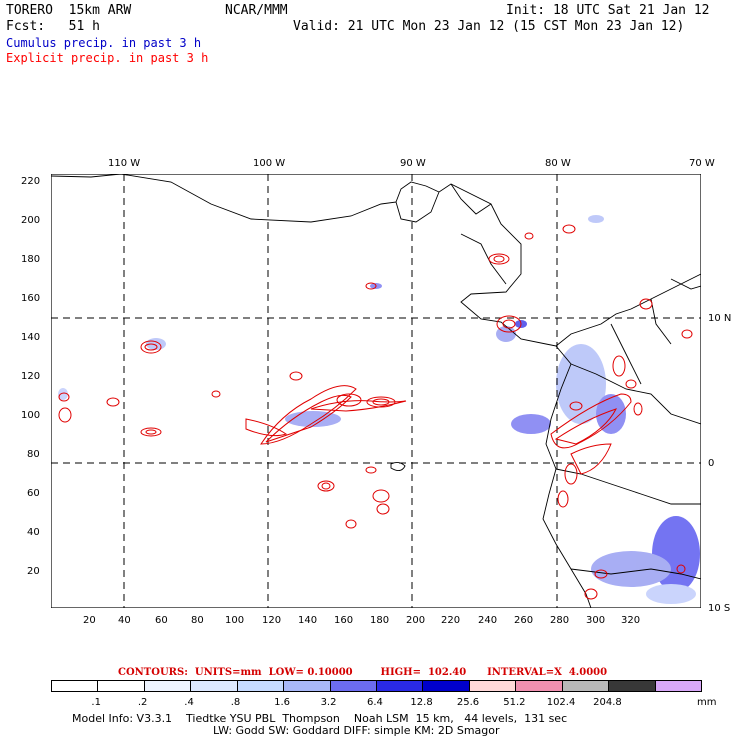  I want to click on color-scale-value: .8, so click(235, 702).